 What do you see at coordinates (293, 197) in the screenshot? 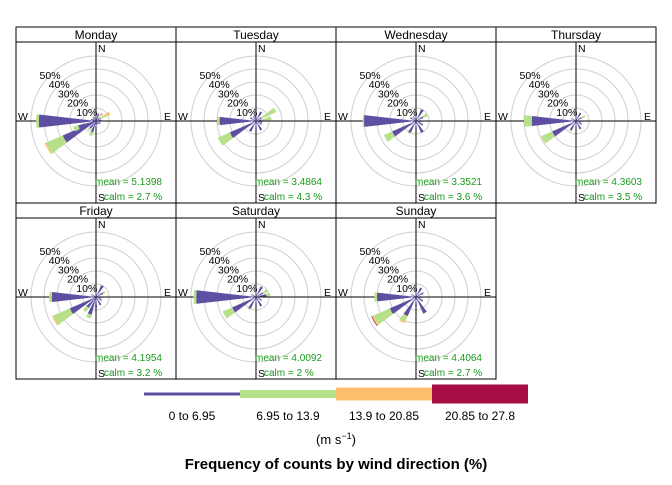
I see `calm-annotation: calm = 4.3 %` at bounding box center [293, 197].